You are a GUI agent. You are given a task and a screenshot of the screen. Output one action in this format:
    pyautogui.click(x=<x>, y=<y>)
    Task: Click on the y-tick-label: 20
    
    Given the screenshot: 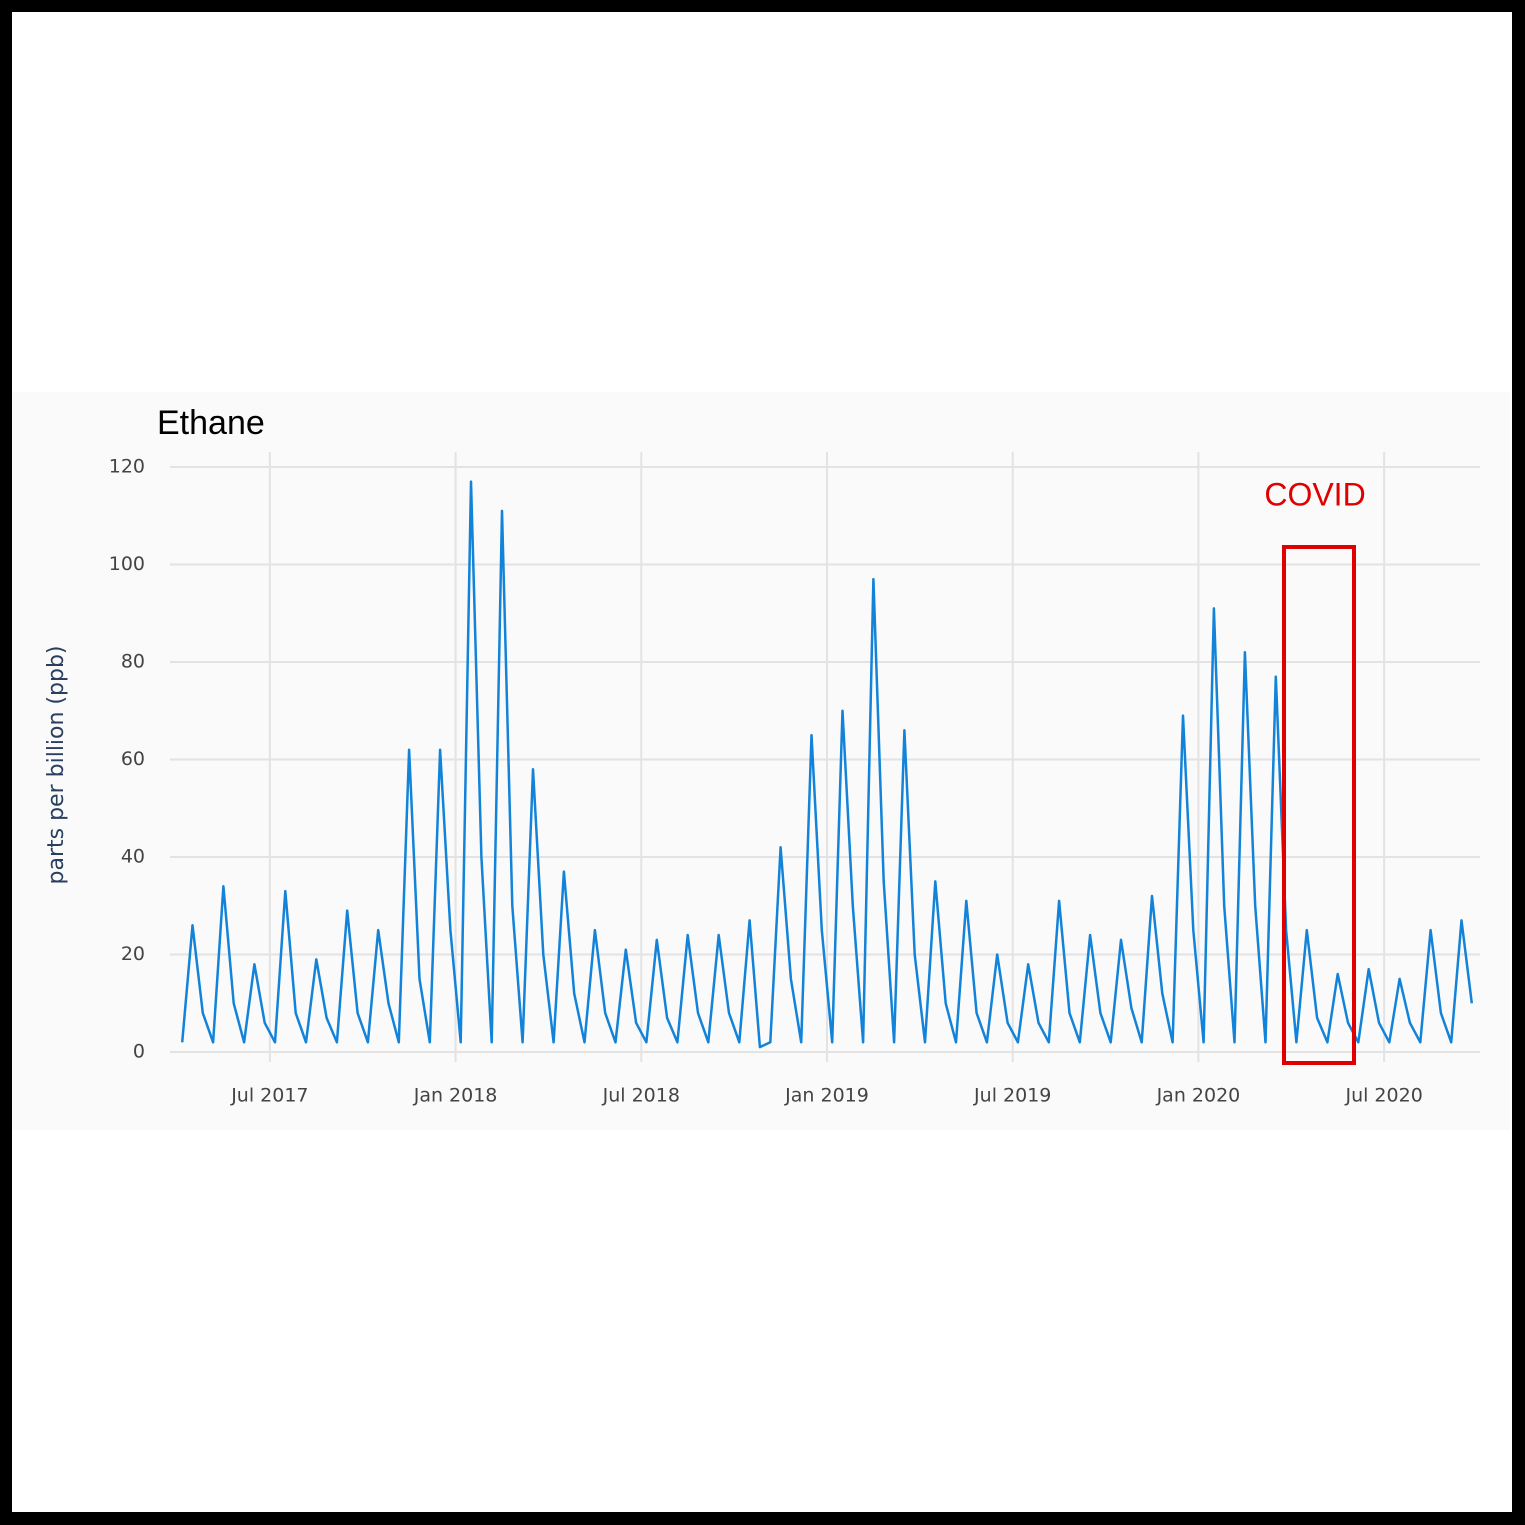 What is the action you would take?
    pyautogui.click(x=133, y=954)
    